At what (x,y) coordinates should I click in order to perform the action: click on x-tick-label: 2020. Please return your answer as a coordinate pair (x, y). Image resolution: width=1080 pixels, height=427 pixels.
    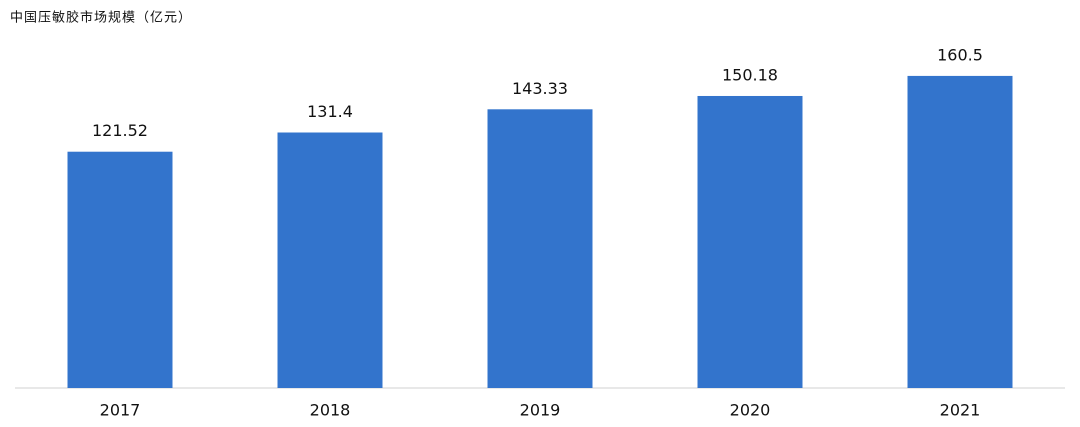
    Looking at the image, I should click on (750, 410).